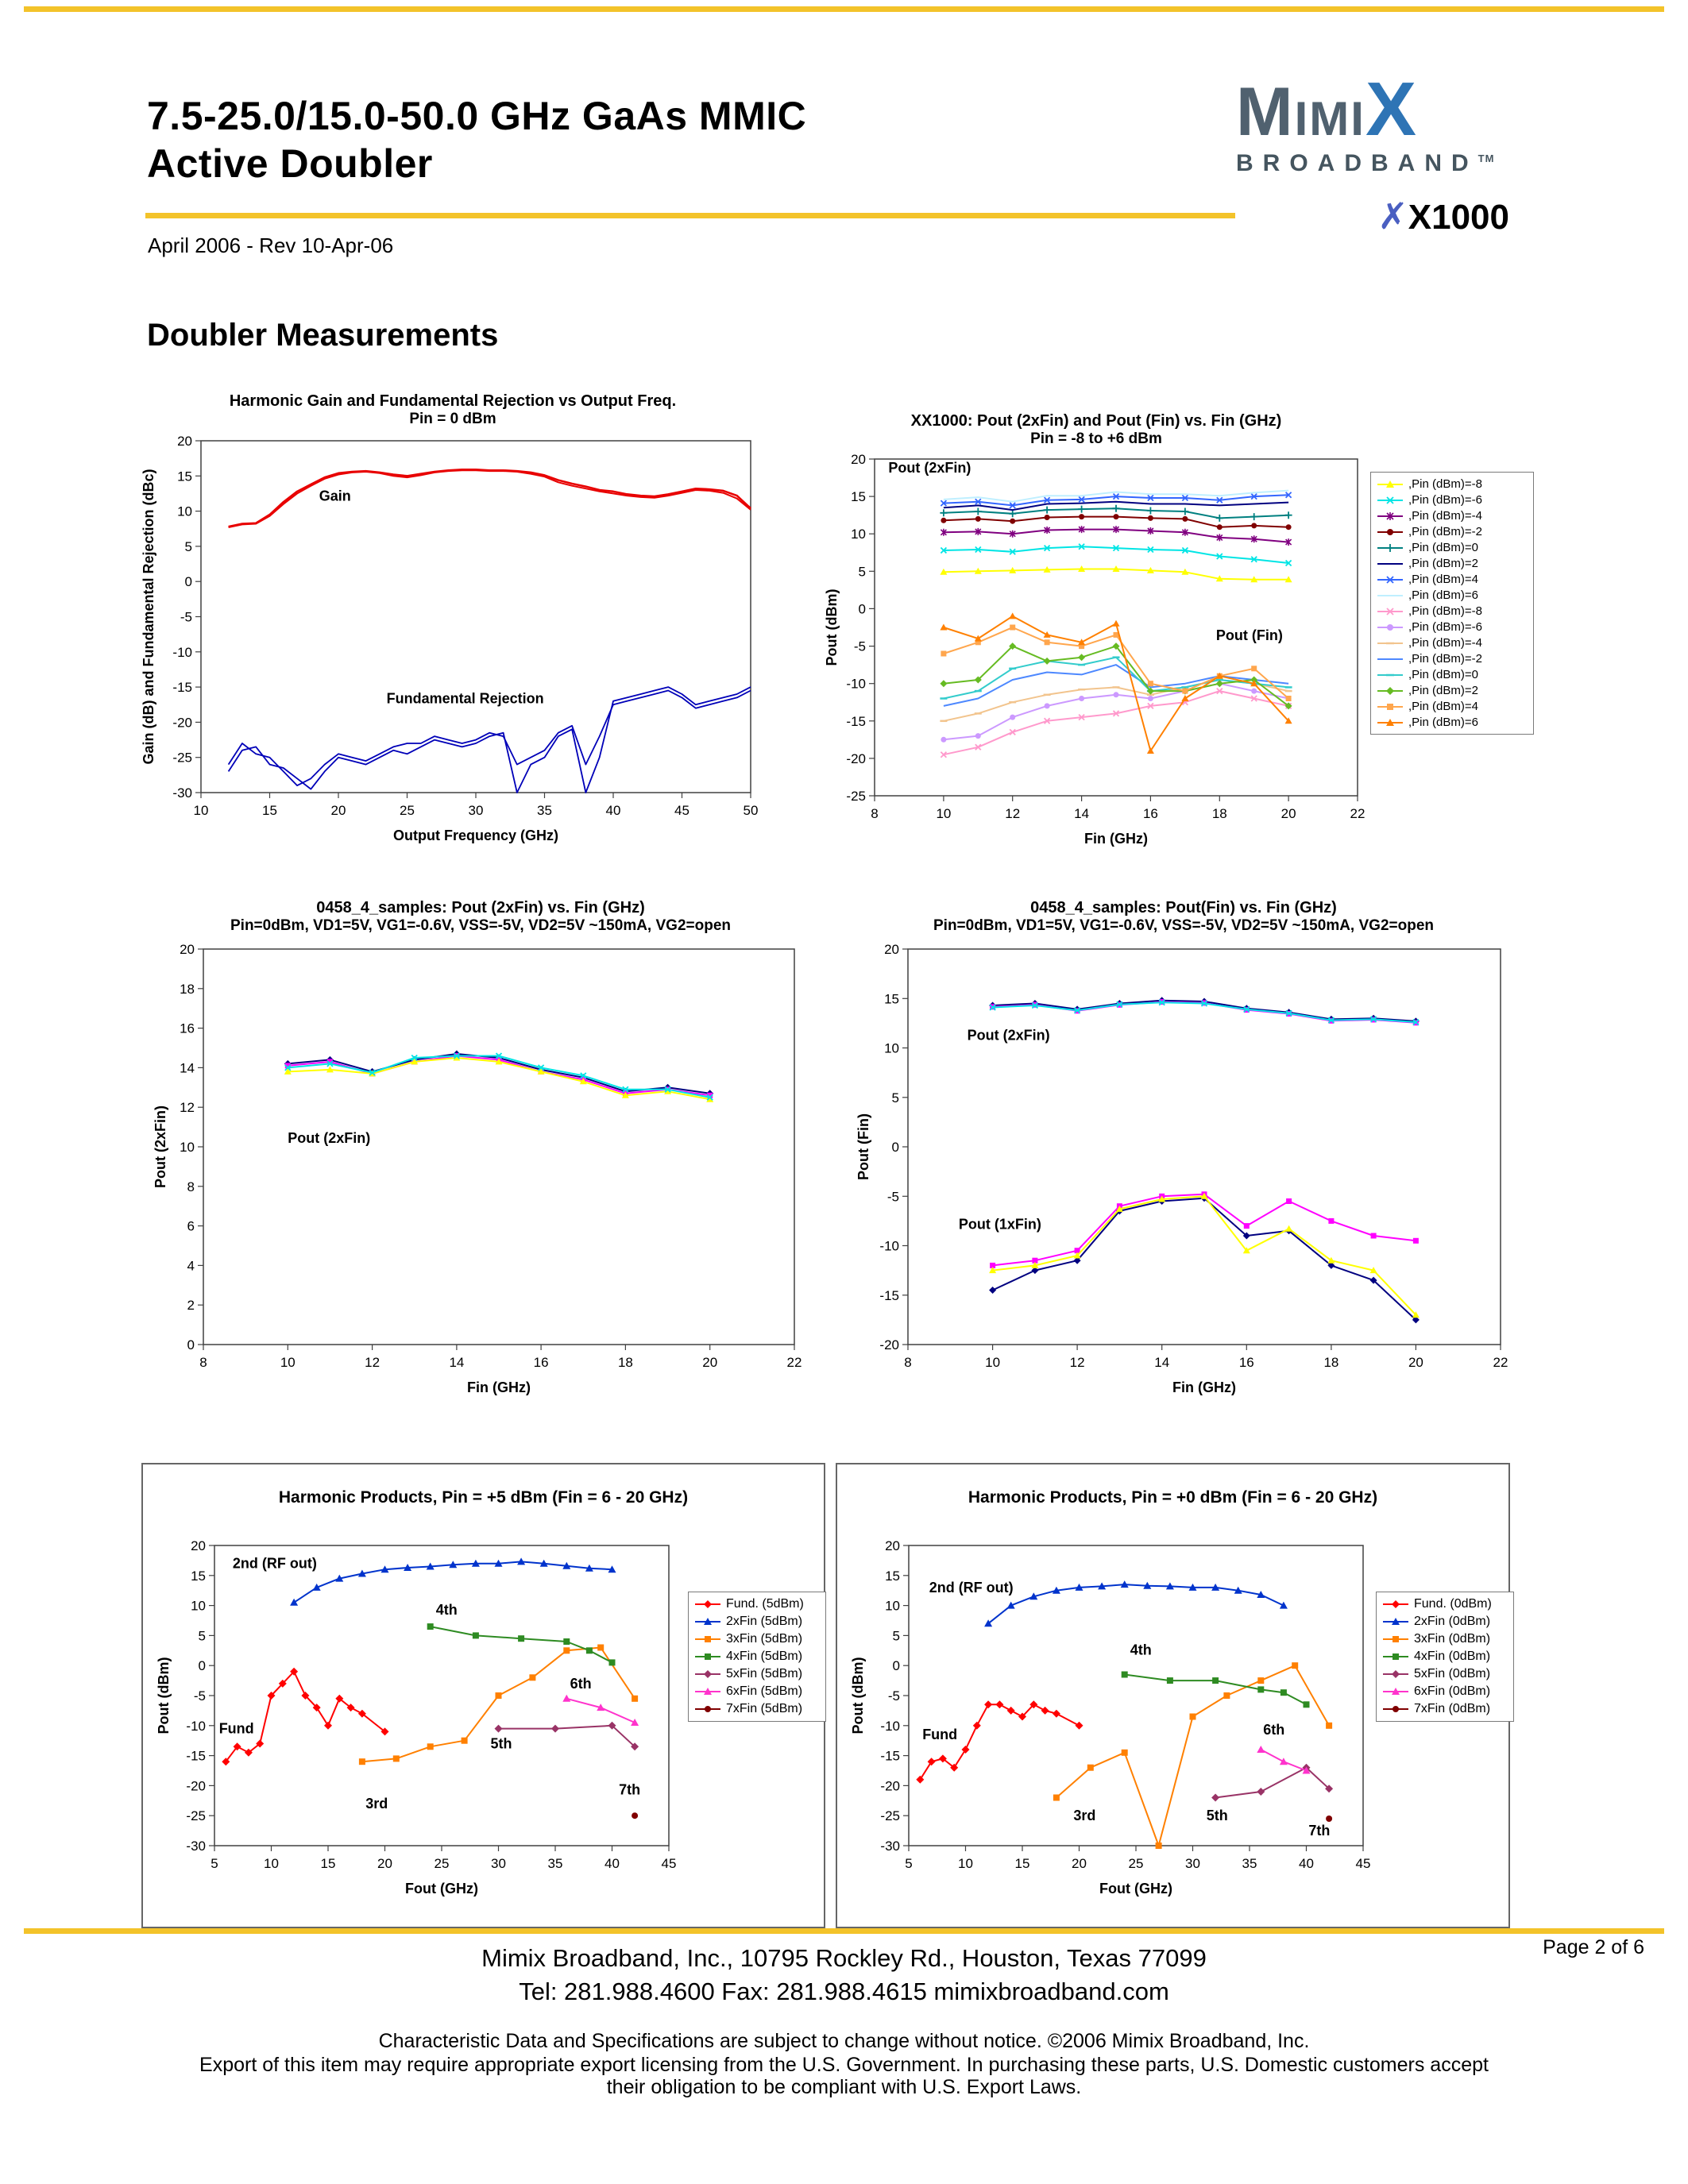  I want to click on svg-text: 40, so click(613, 810).